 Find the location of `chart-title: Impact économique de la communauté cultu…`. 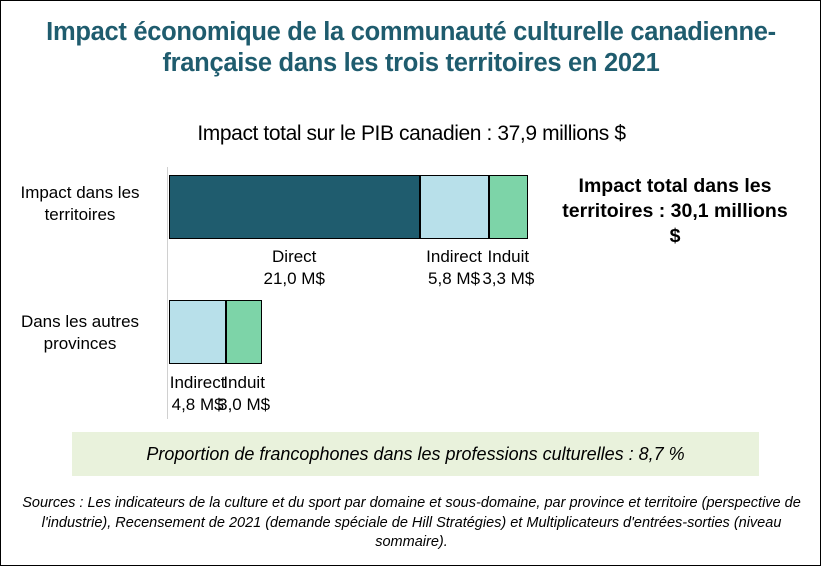

chart-title: Impact économique de la communauté cultu… is located at coordinates (411, 47).